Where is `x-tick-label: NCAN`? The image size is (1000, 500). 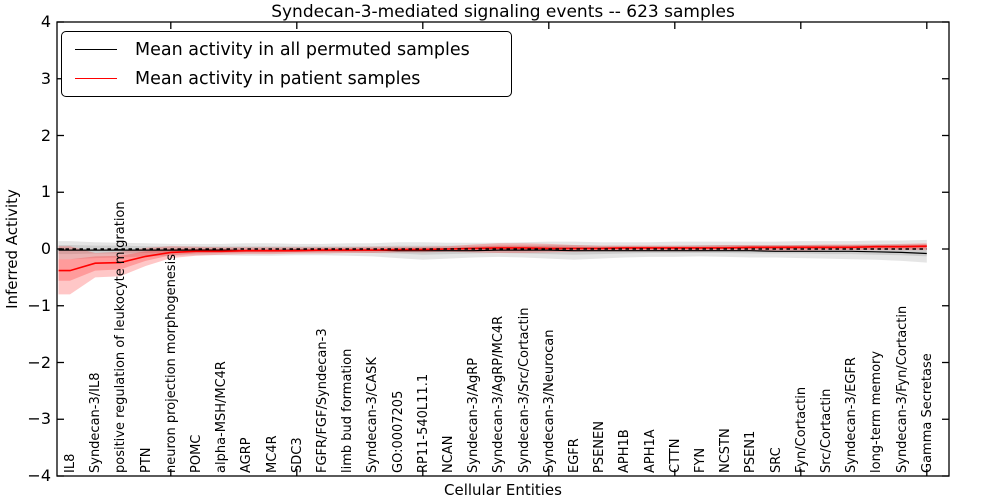
x-tick-label: NCAN is located at coordinates (448, 454).